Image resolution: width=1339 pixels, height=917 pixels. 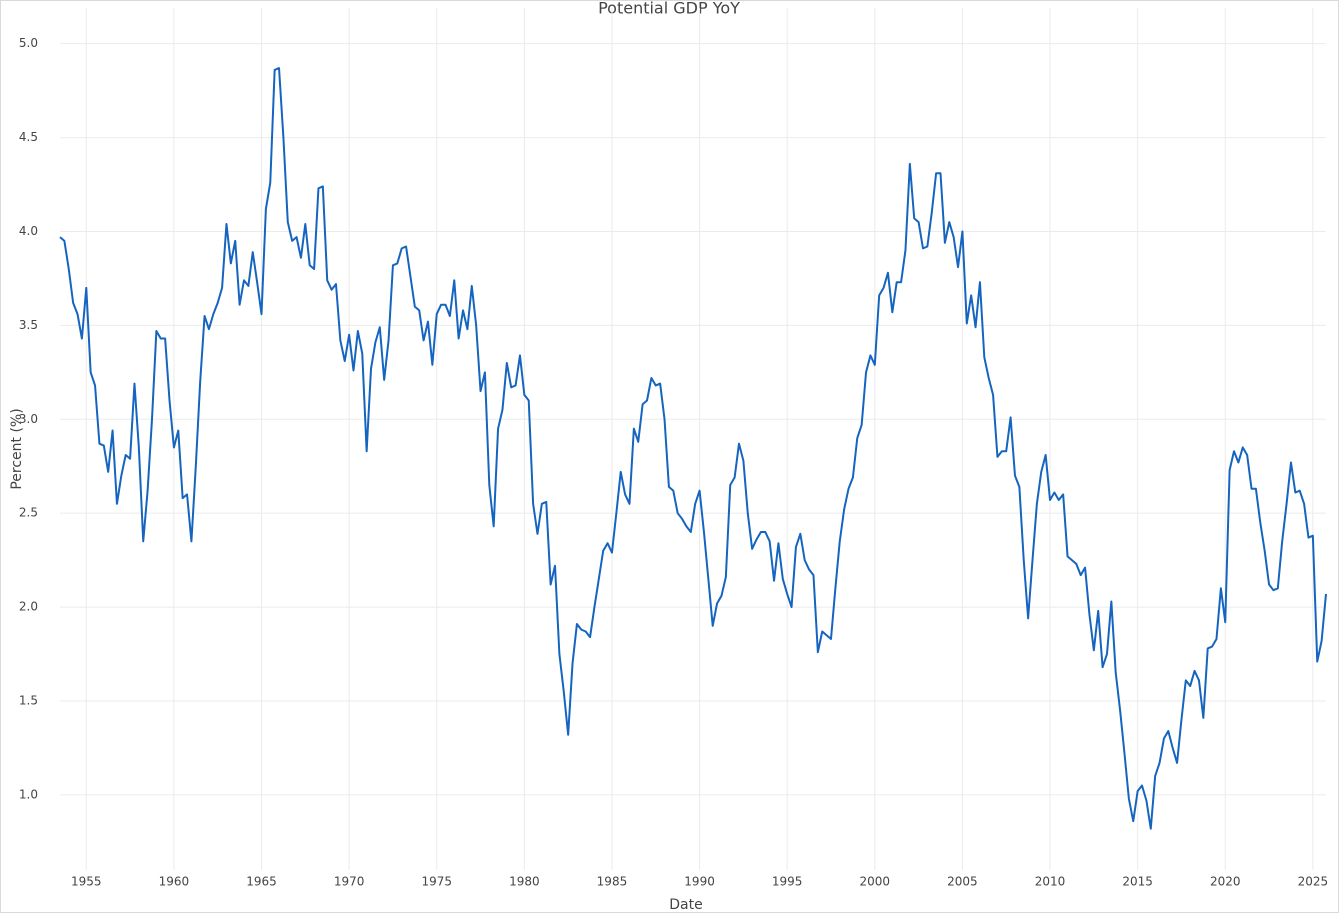 What do you see at coordinates (669, 9) in the screenshot?
I see `chart-title: Potential GDP YoY` at bounding box center [669, 9].